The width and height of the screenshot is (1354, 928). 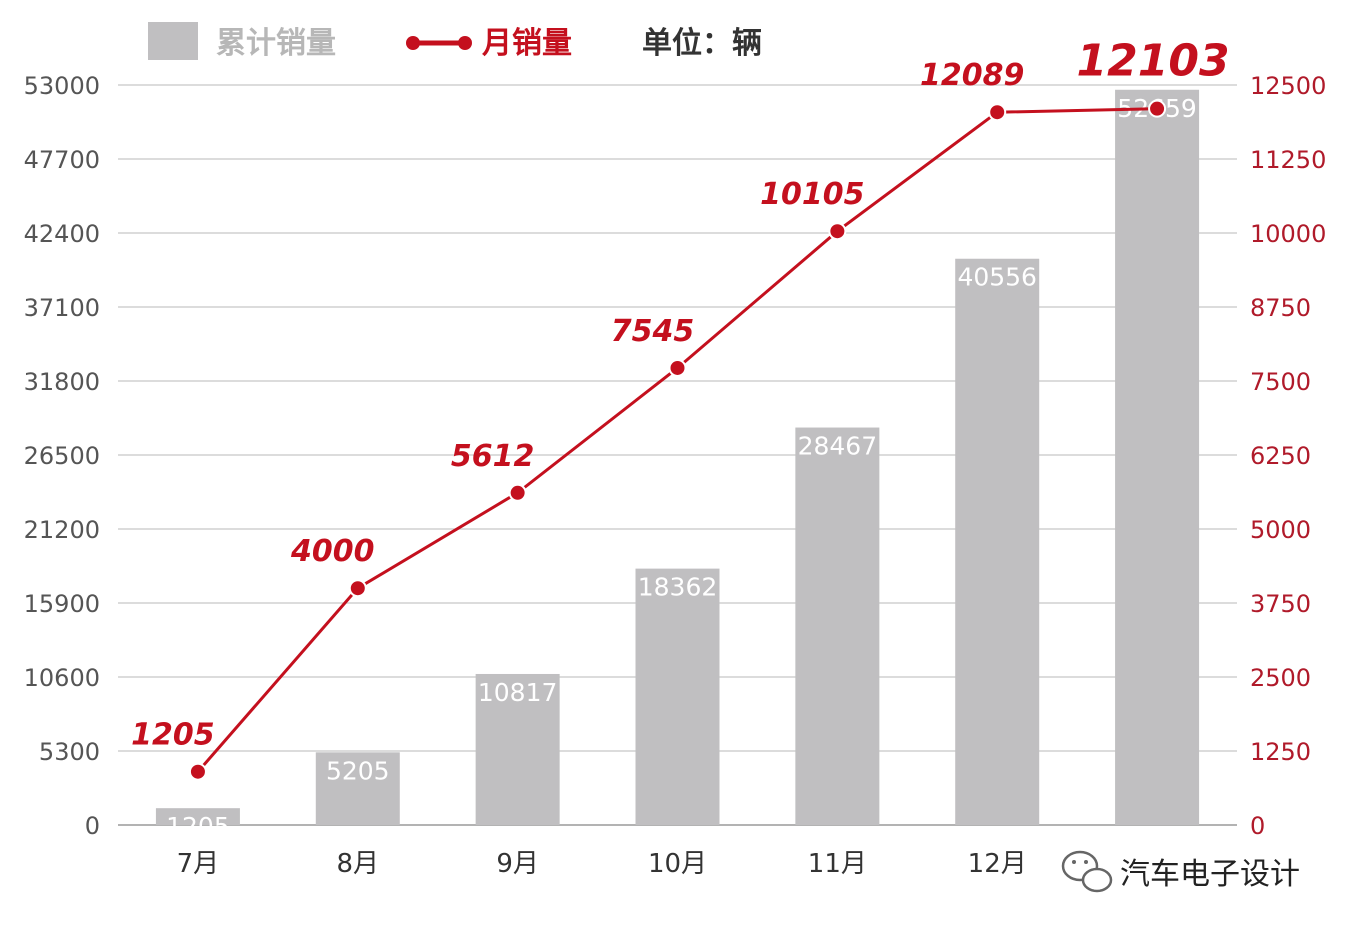 What do you see at coordinates (62, 678) in the screenshot?
I see `left-axis-tick-label: 10600` at bounding box center [62, 678].